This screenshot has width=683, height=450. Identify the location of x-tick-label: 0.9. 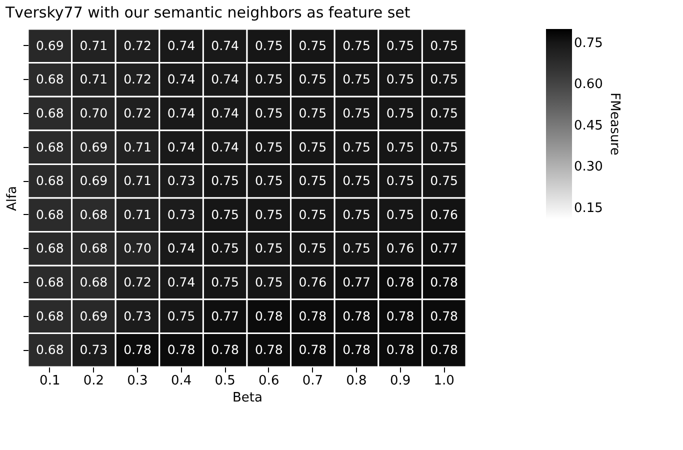
(400, 381).